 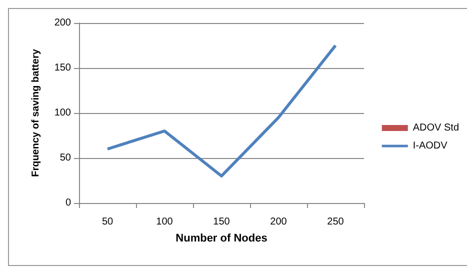 What do you see at coordinates (68, 203) in the screenshot?
I see `y-tick-label: 0` at bounding box center [68, 203].